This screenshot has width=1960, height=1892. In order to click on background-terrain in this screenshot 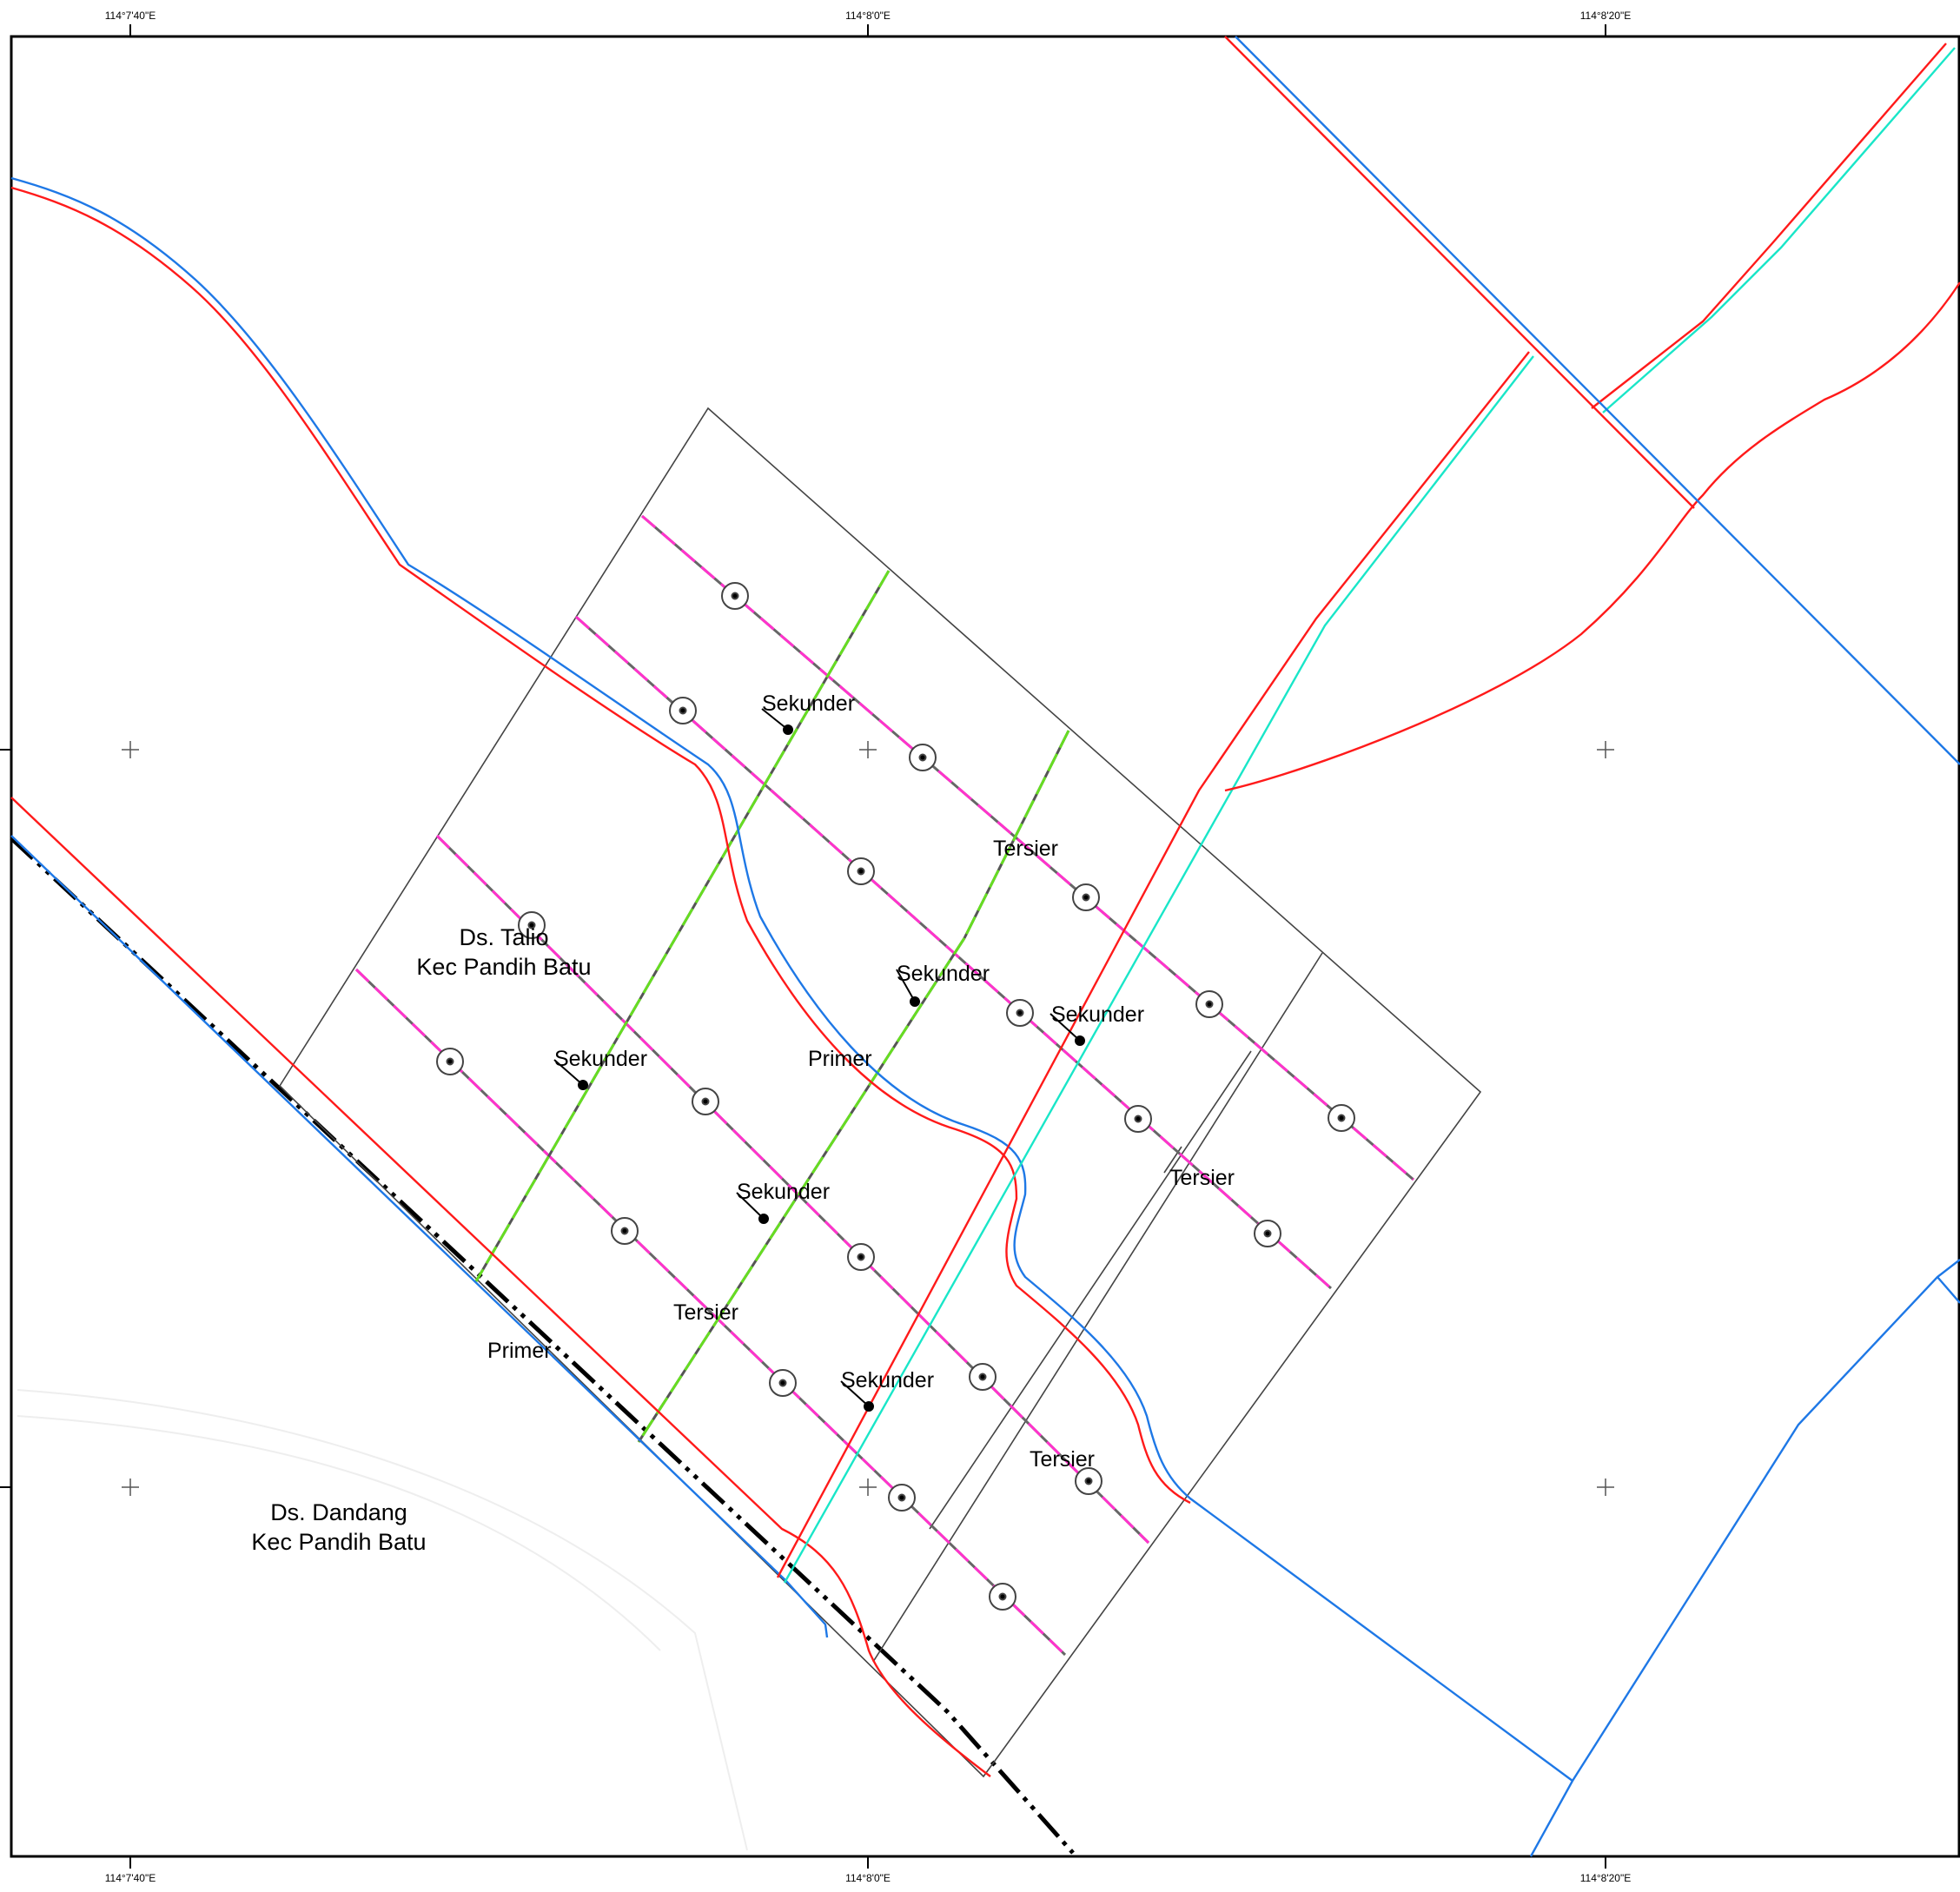, I will do `click(382, 1620)`.